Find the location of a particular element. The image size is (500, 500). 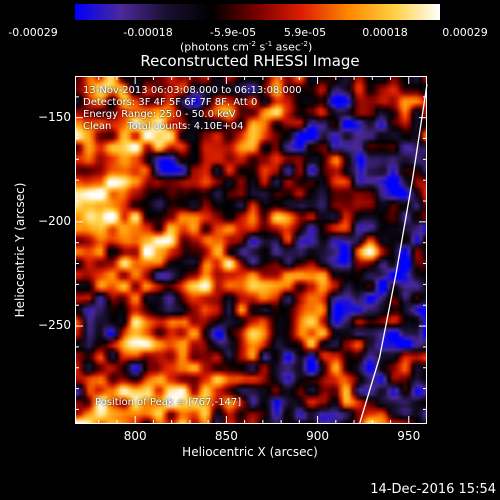

y-tick-label: −200 is located at coordinates (54, 220).